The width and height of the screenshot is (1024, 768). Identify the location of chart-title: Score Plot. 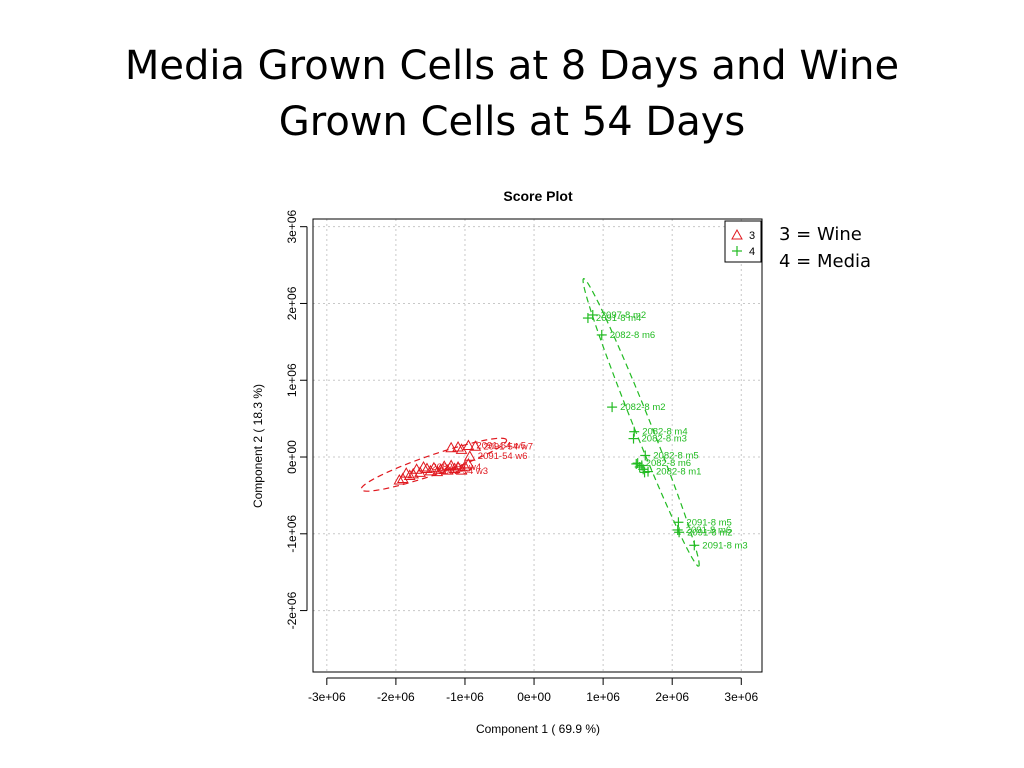
(538, 196).